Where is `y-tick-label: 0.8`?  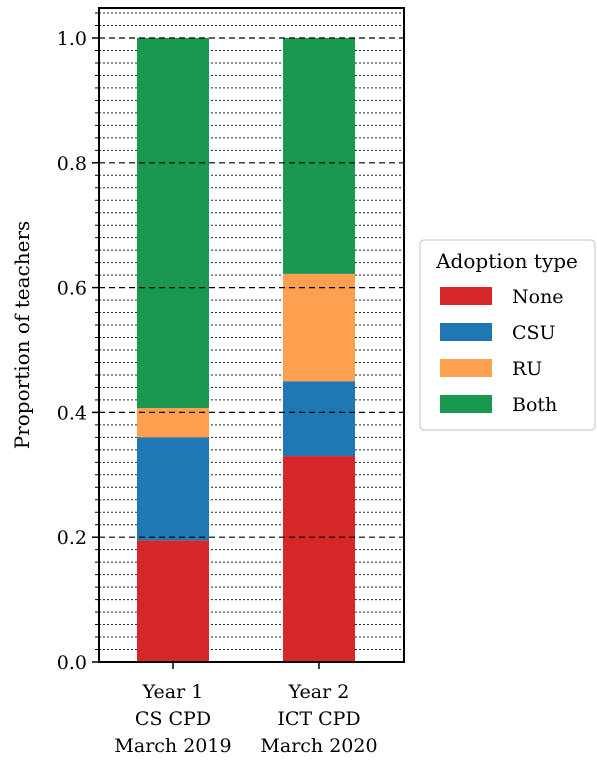
y-tick-label: 0.8 is located at coordinates (72, 164).